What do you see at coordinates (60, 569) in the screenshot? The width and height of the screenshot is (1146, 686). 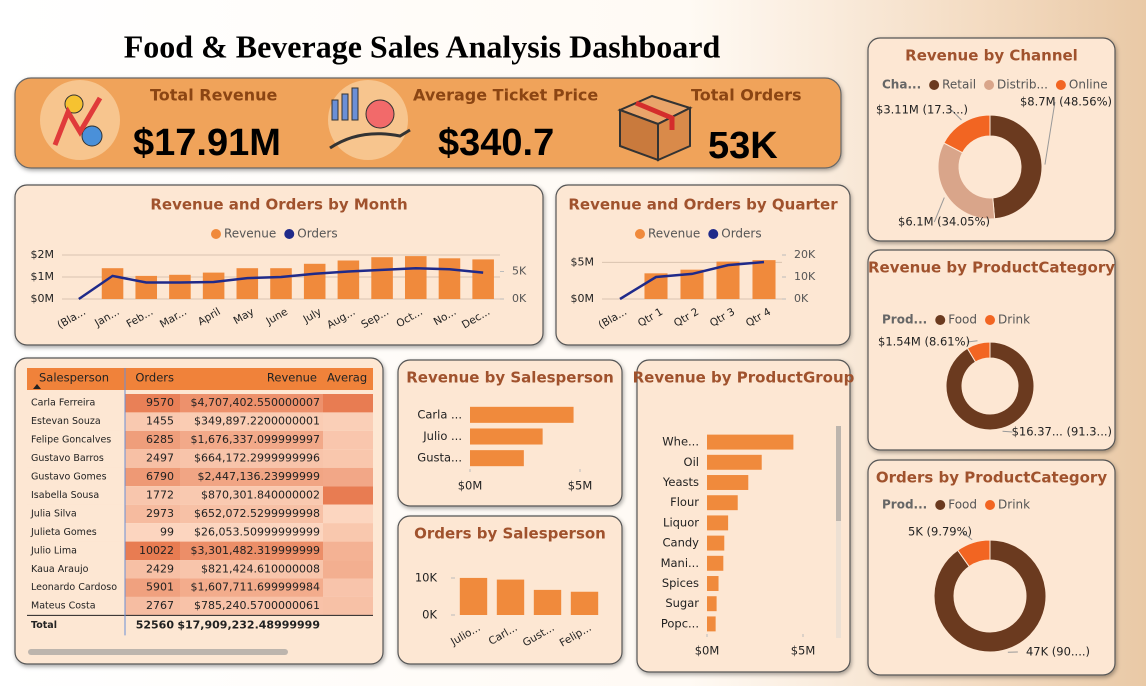 I see `cell: Kaua Araujo` at bounding box center [60, 569].